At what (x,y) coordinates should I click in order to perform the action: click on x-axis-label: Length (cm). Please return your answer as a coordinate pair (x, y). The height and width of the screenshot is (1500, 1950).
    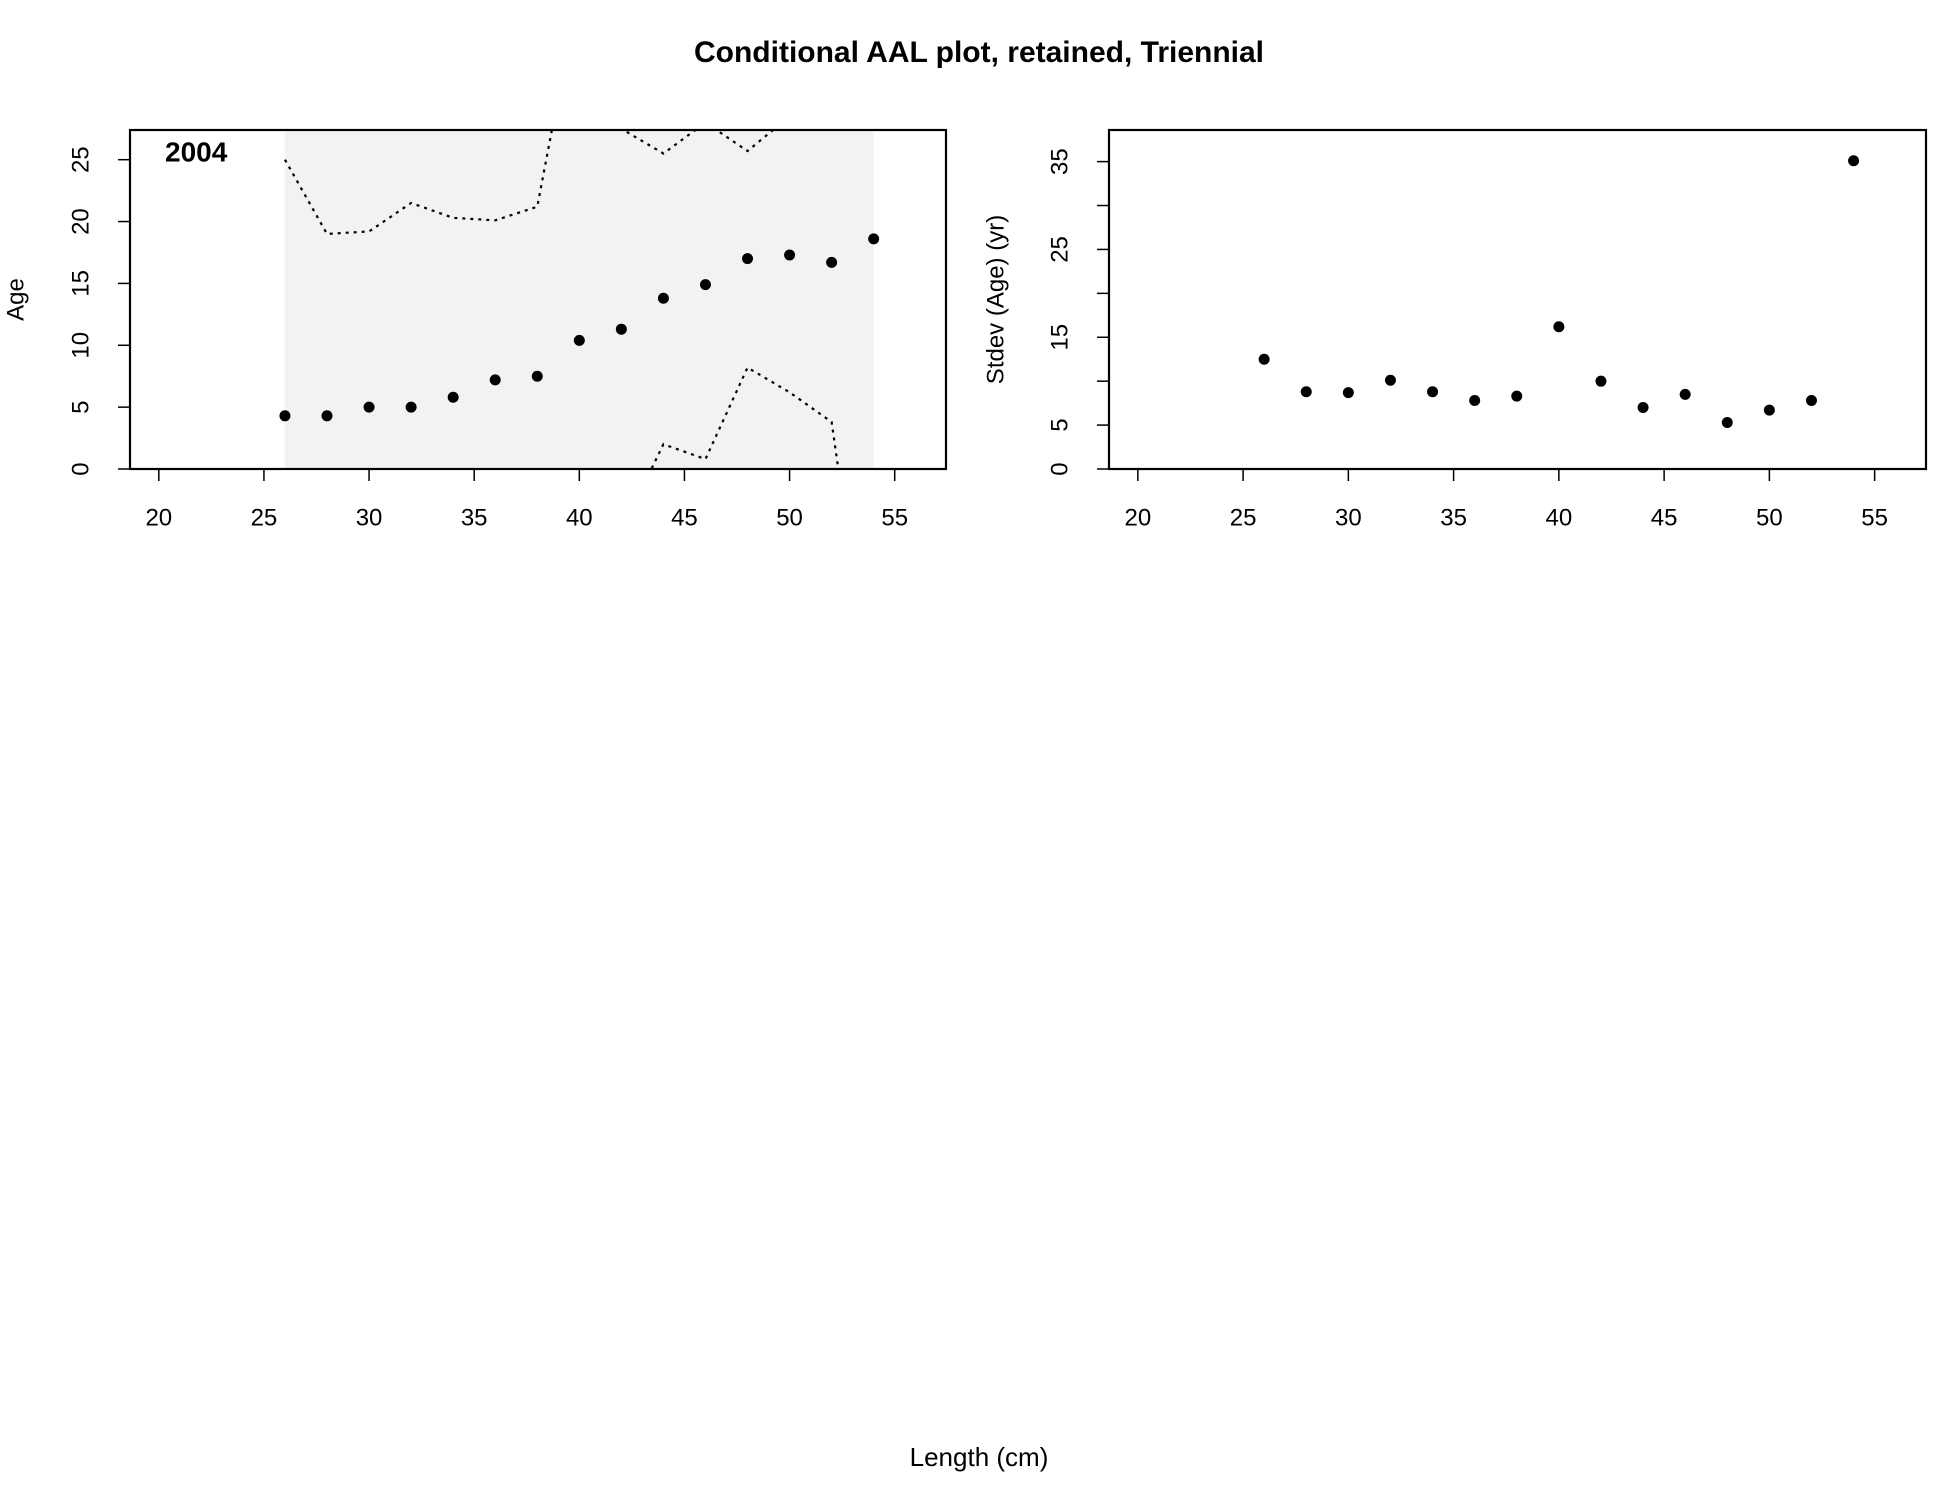
    Looking at the image, I should click on (979, 1457).